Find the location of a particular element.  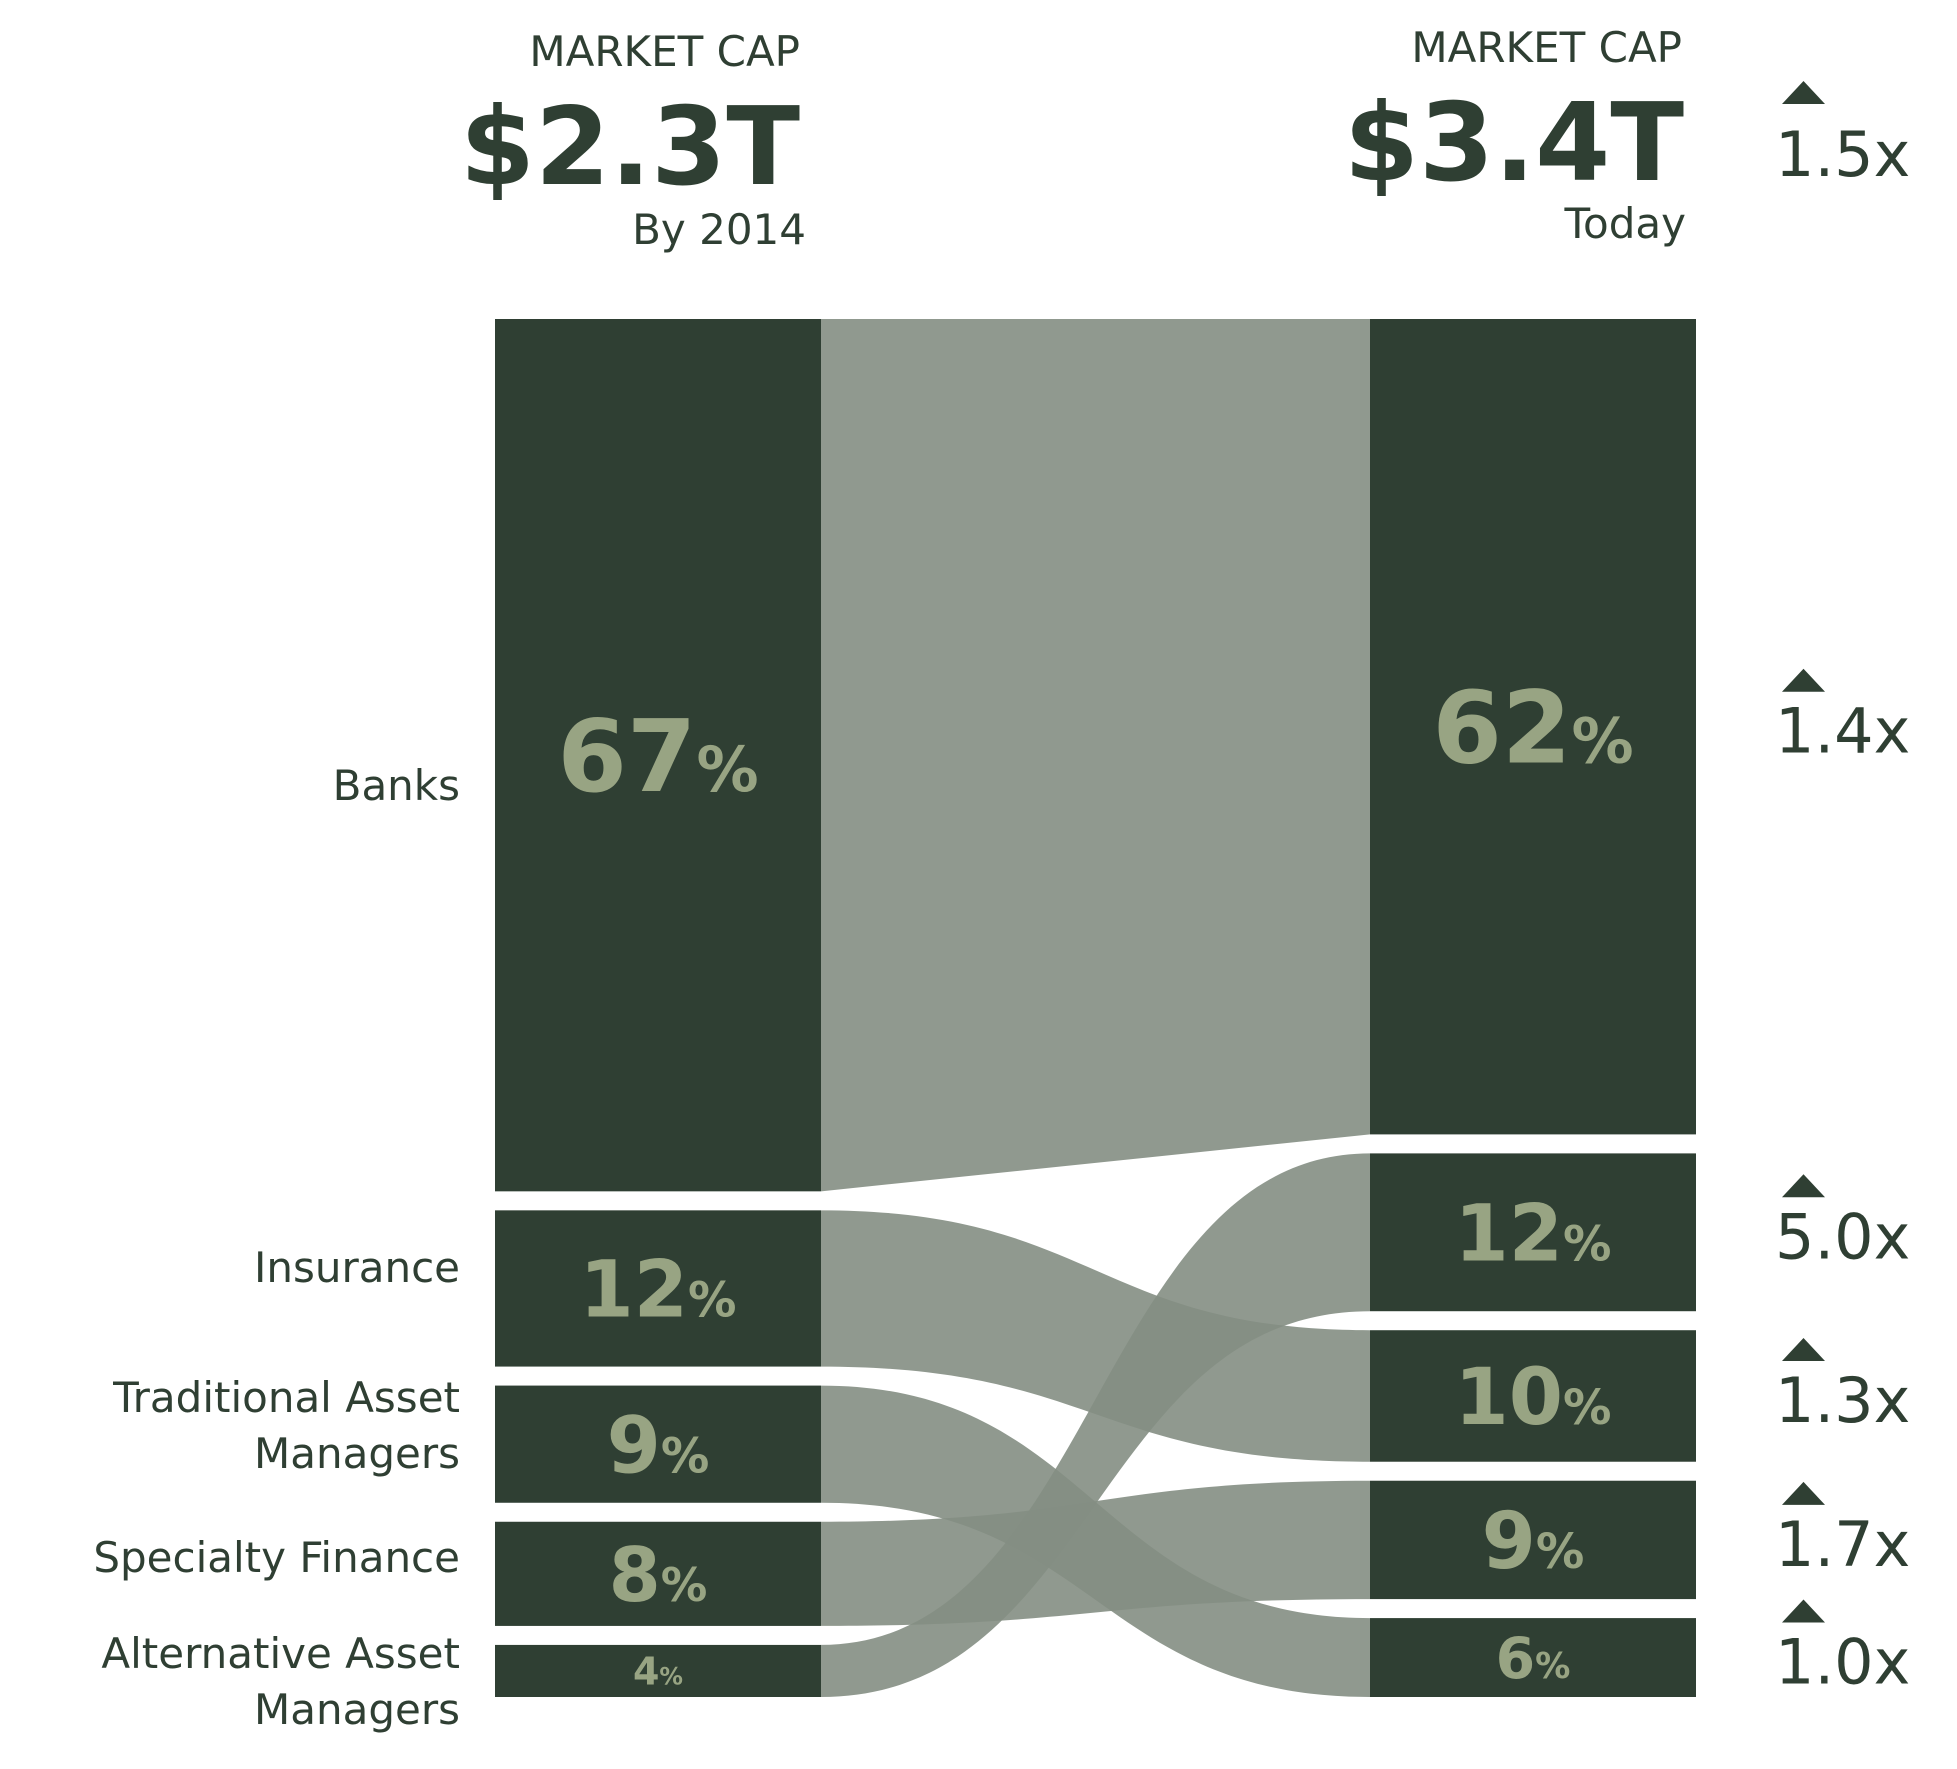

pct-2014-banks: 67% is located at coordinates (657, 756).